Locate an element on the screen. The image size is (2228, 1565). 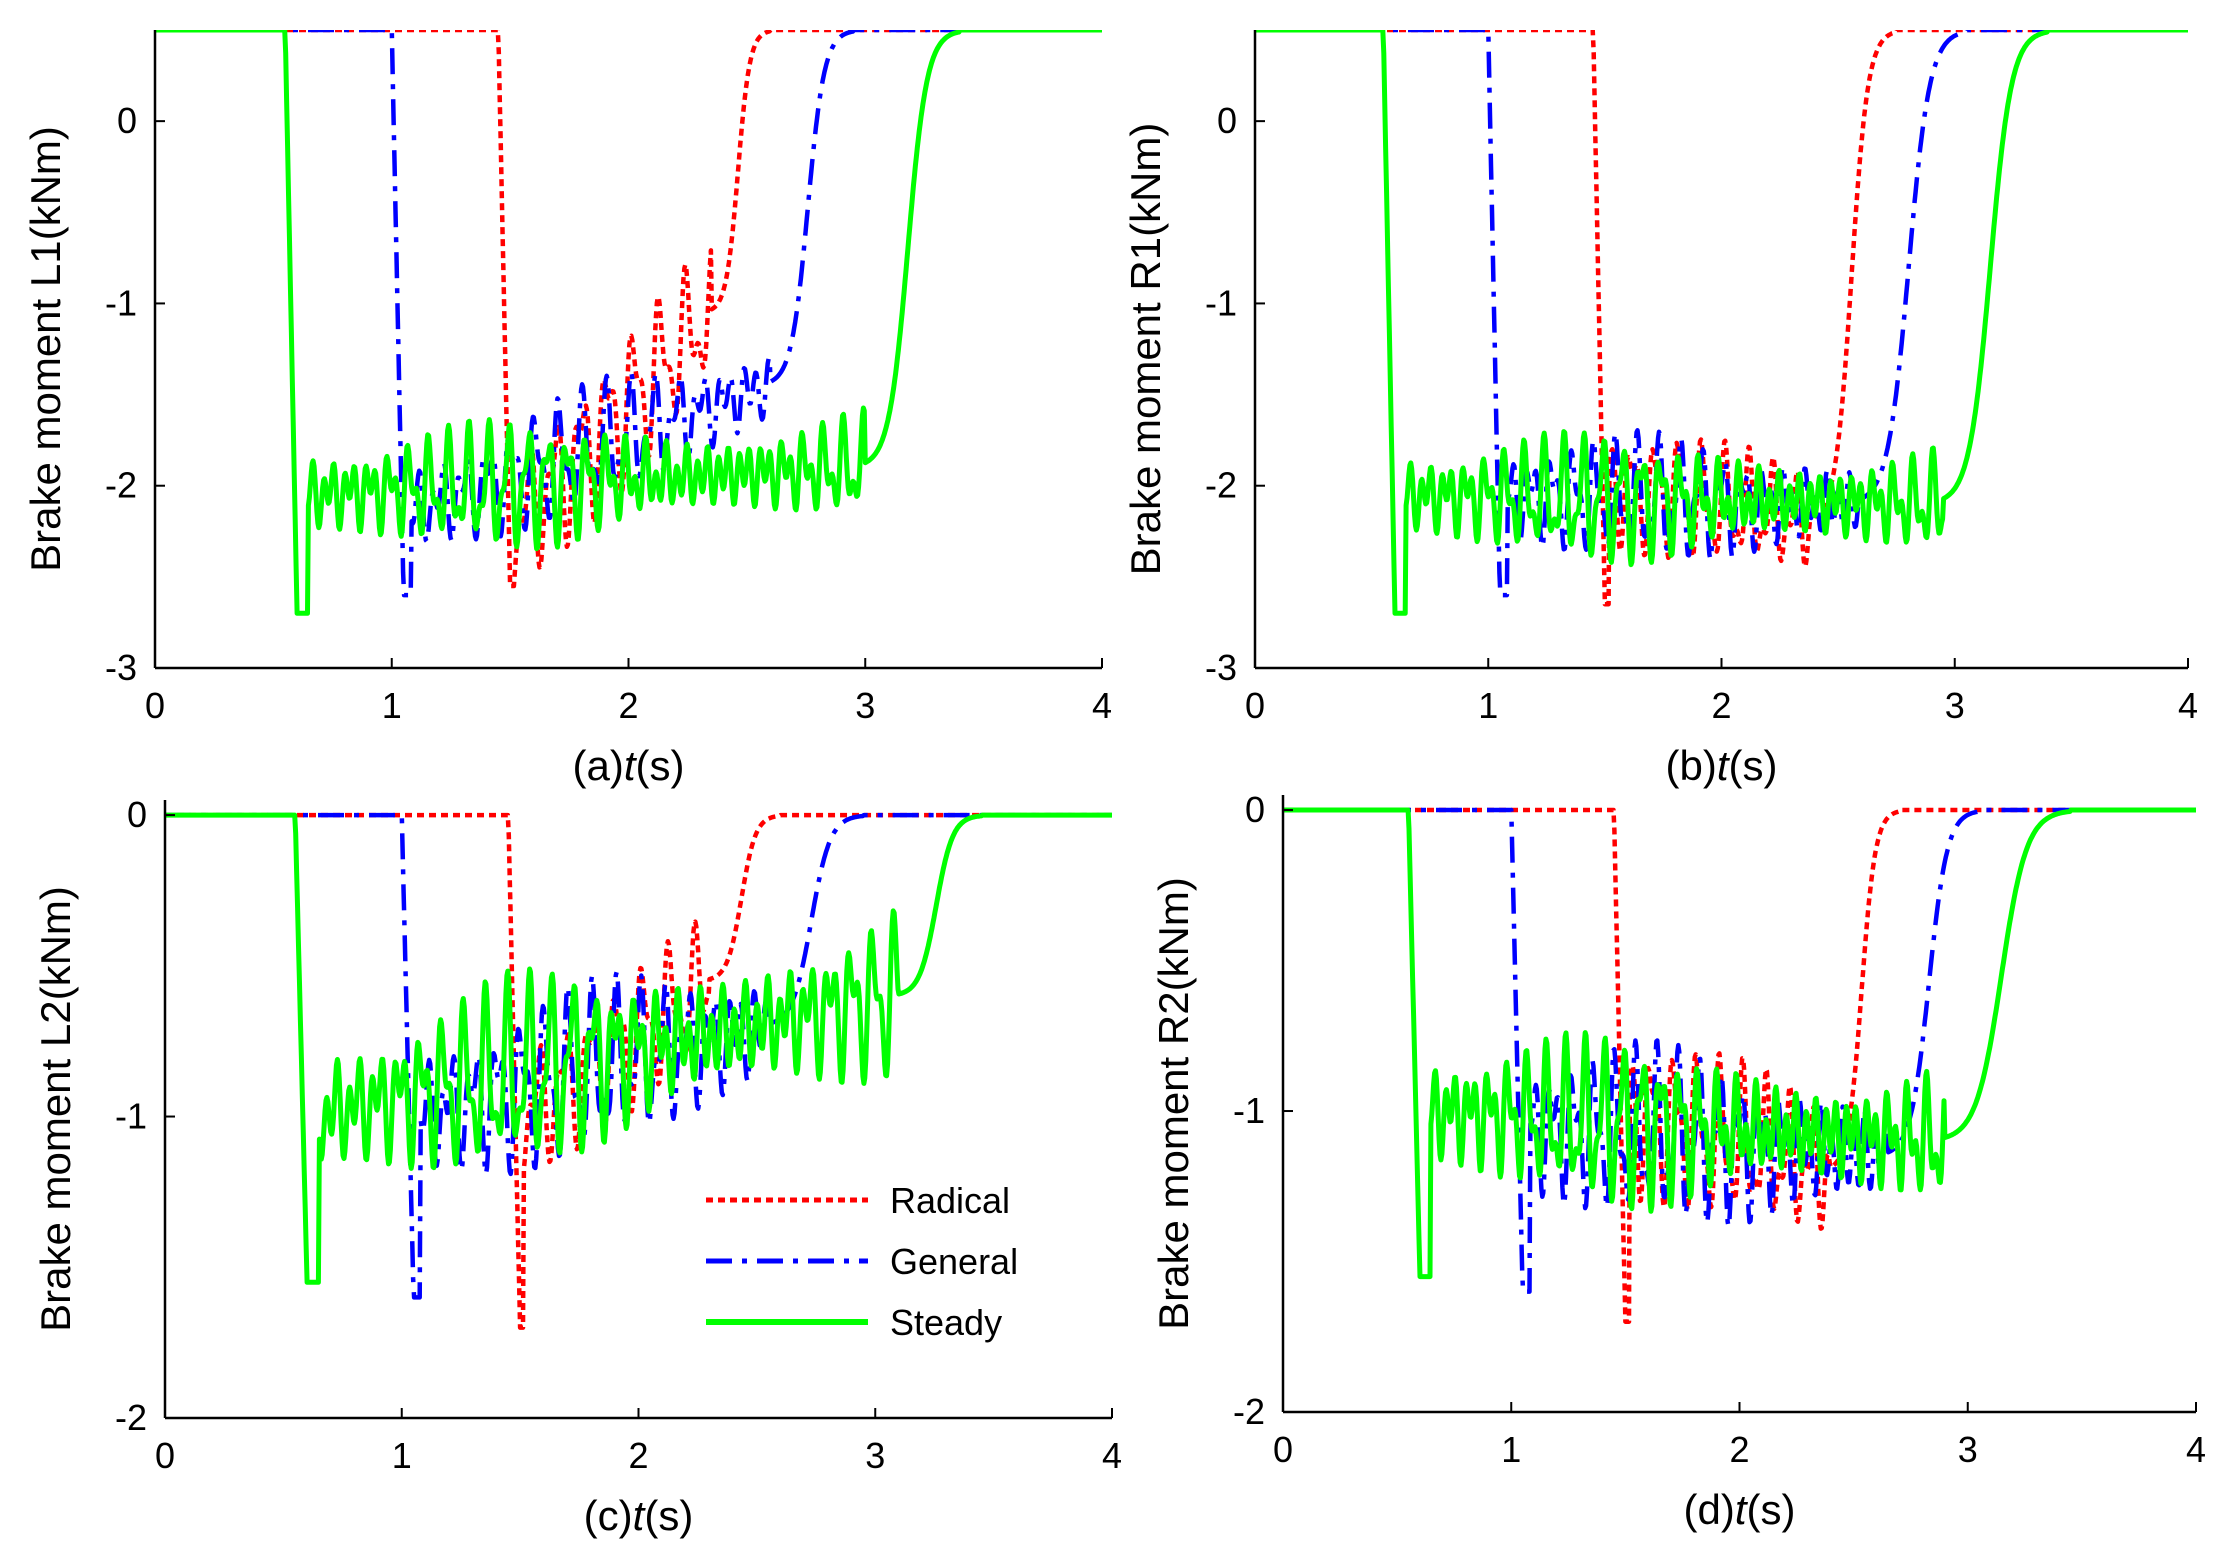
y-axis-label: Brake moment R1(kNm) is located at coordinates (1145, 349).